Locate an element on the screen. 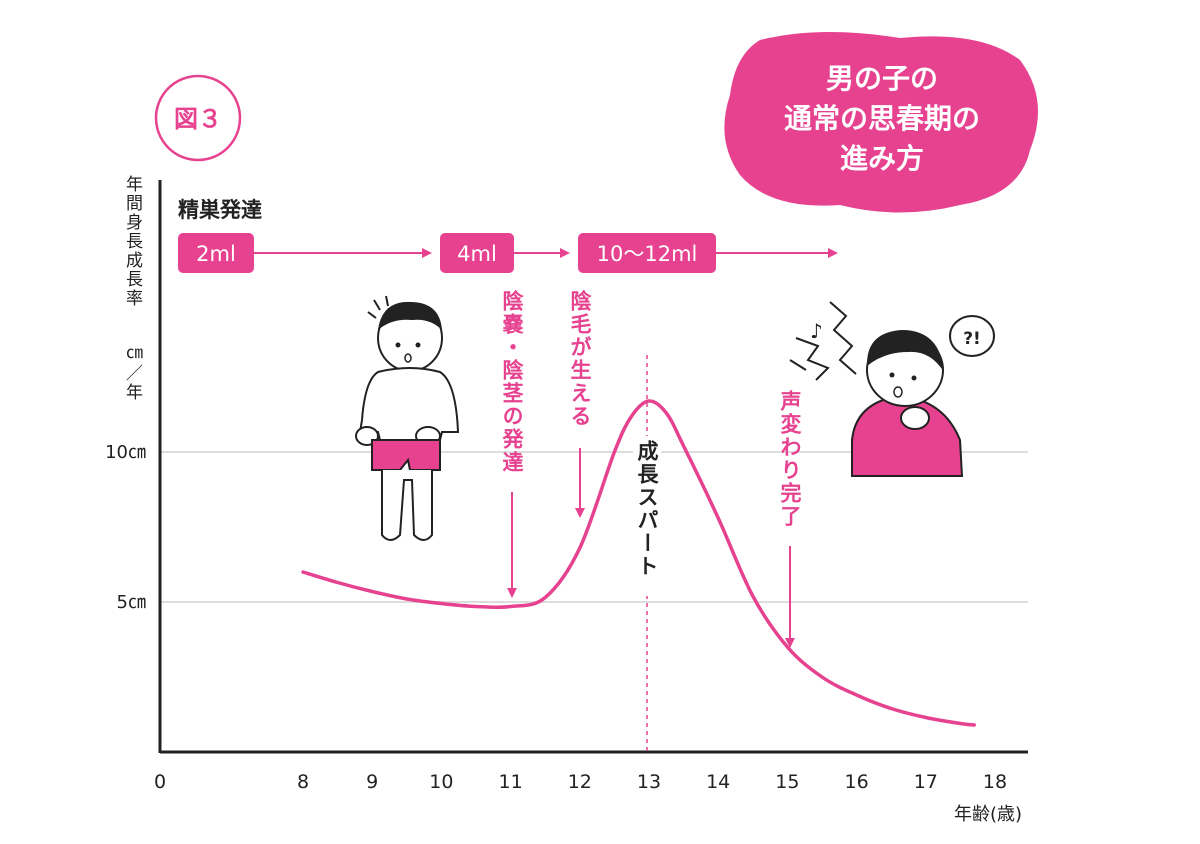  stage-label-2: 4ml is located at coordinates (477, 254).